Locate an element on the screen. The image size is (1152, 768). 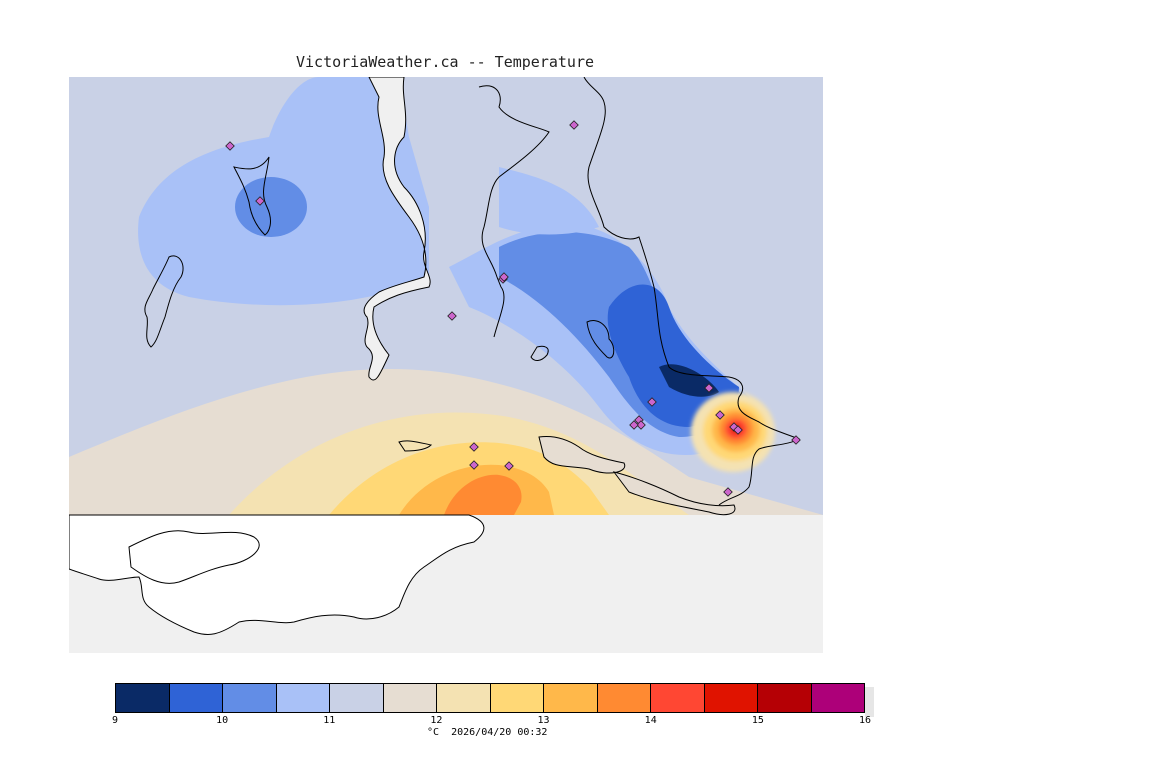
legend-caption: °C 2026/04/20 00:32 is located at coordinates (487, 732).